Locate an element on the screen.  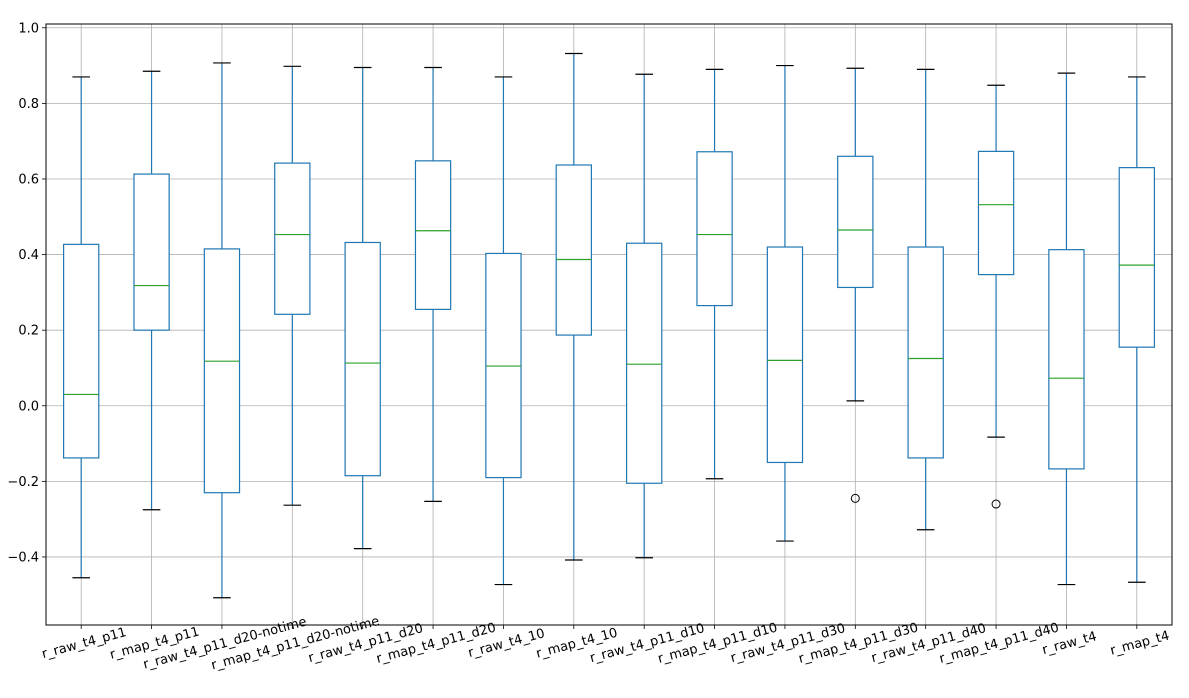
box-r_raw_t4_p11_d10 is located at coordinates (644, 316).